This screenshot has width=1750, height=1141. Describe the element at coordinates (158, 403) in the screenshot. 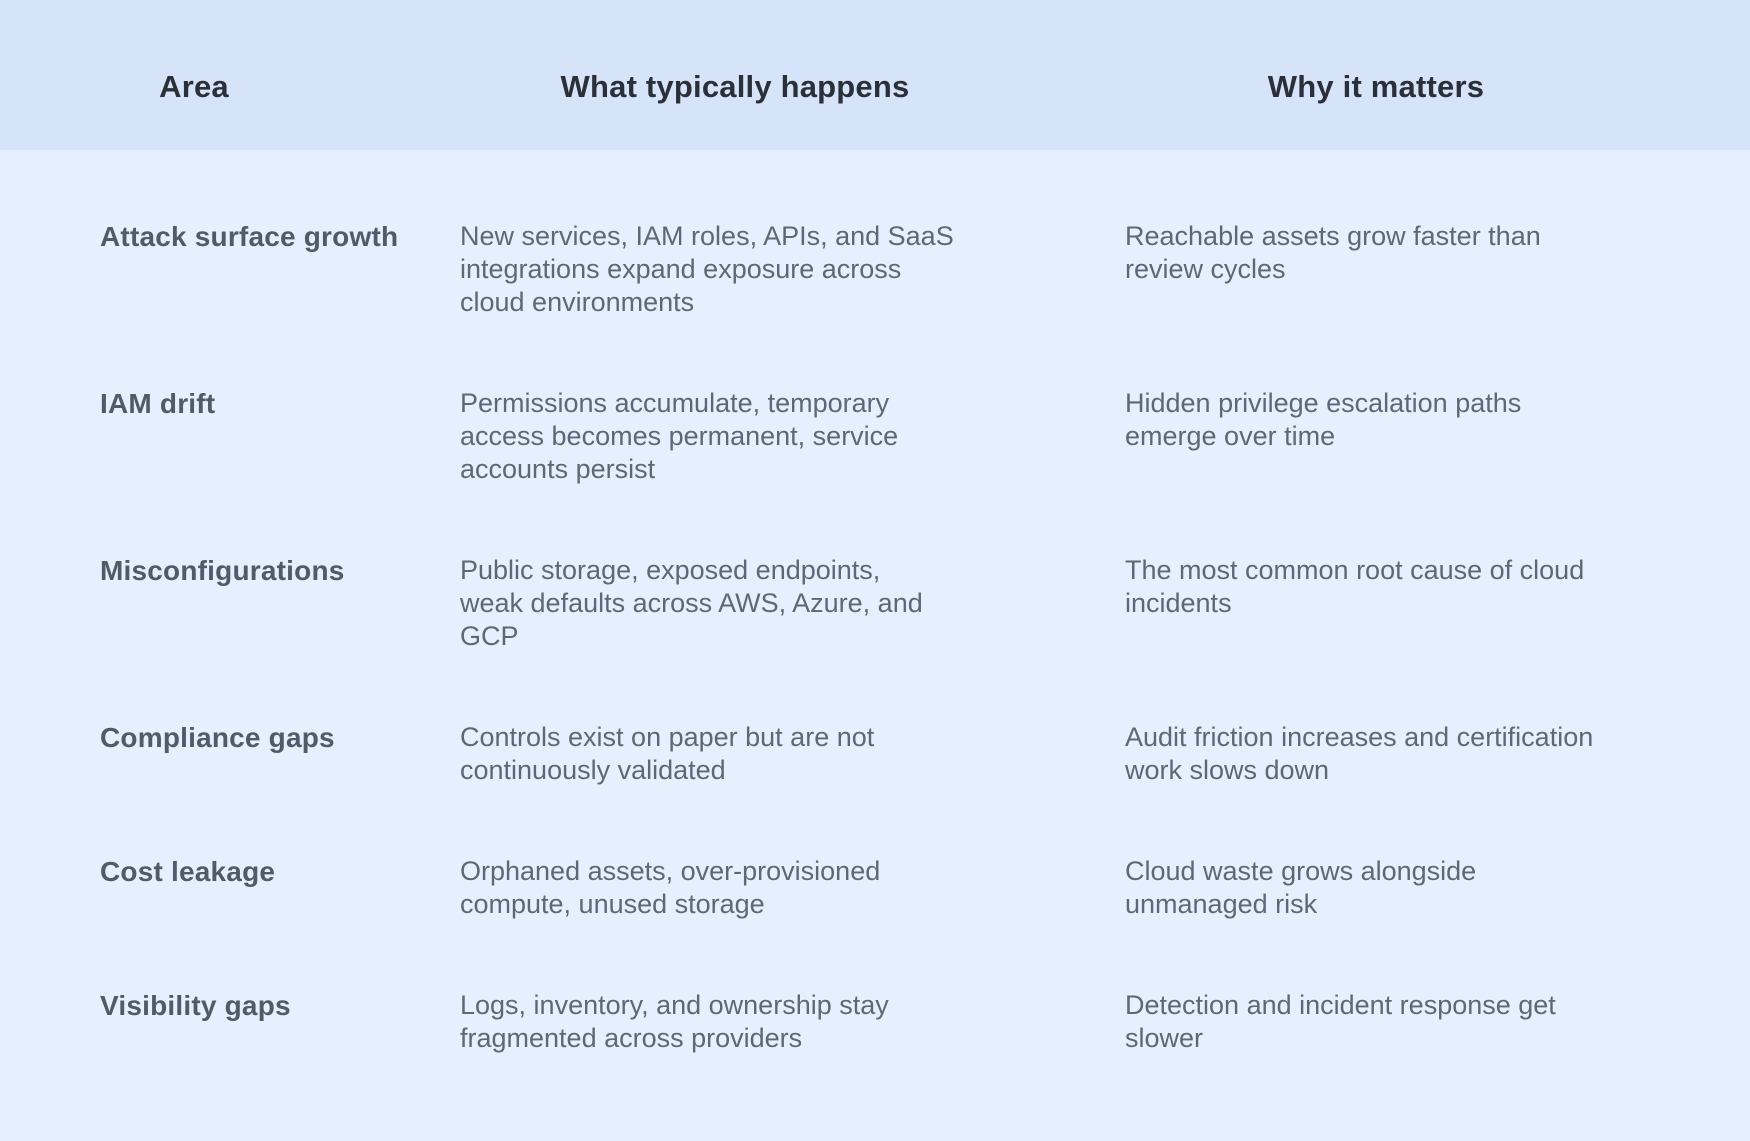

I see `area-label: IAM drift` at that location.